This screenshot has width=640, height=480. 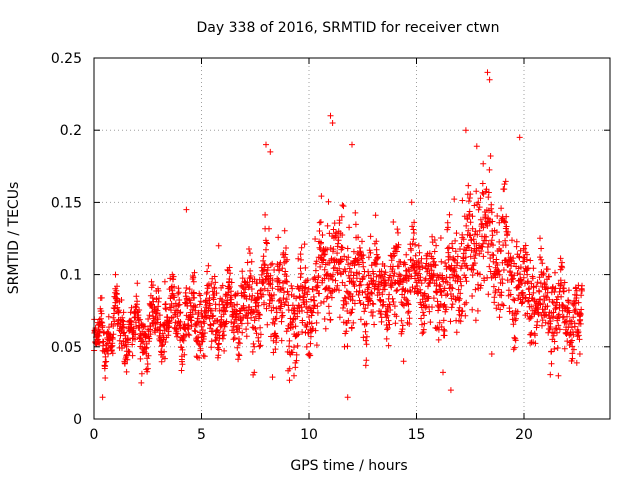 What do you see at coordinates (66, 348) in the screenshot?
I see `y-tick-label: 0.05` at bounding box center [66, 348].